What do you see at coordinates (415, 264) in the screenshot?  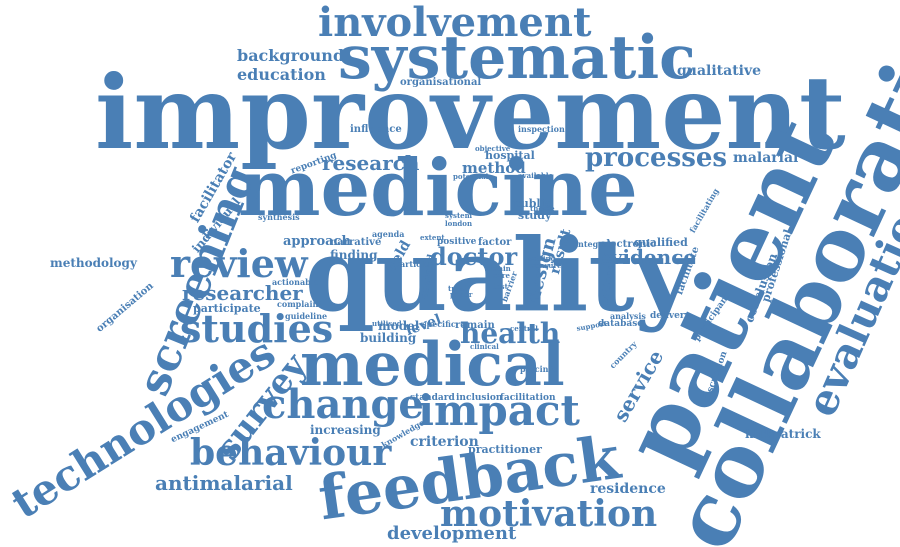 I see `word-article: article` at bounding box center [415, 264].